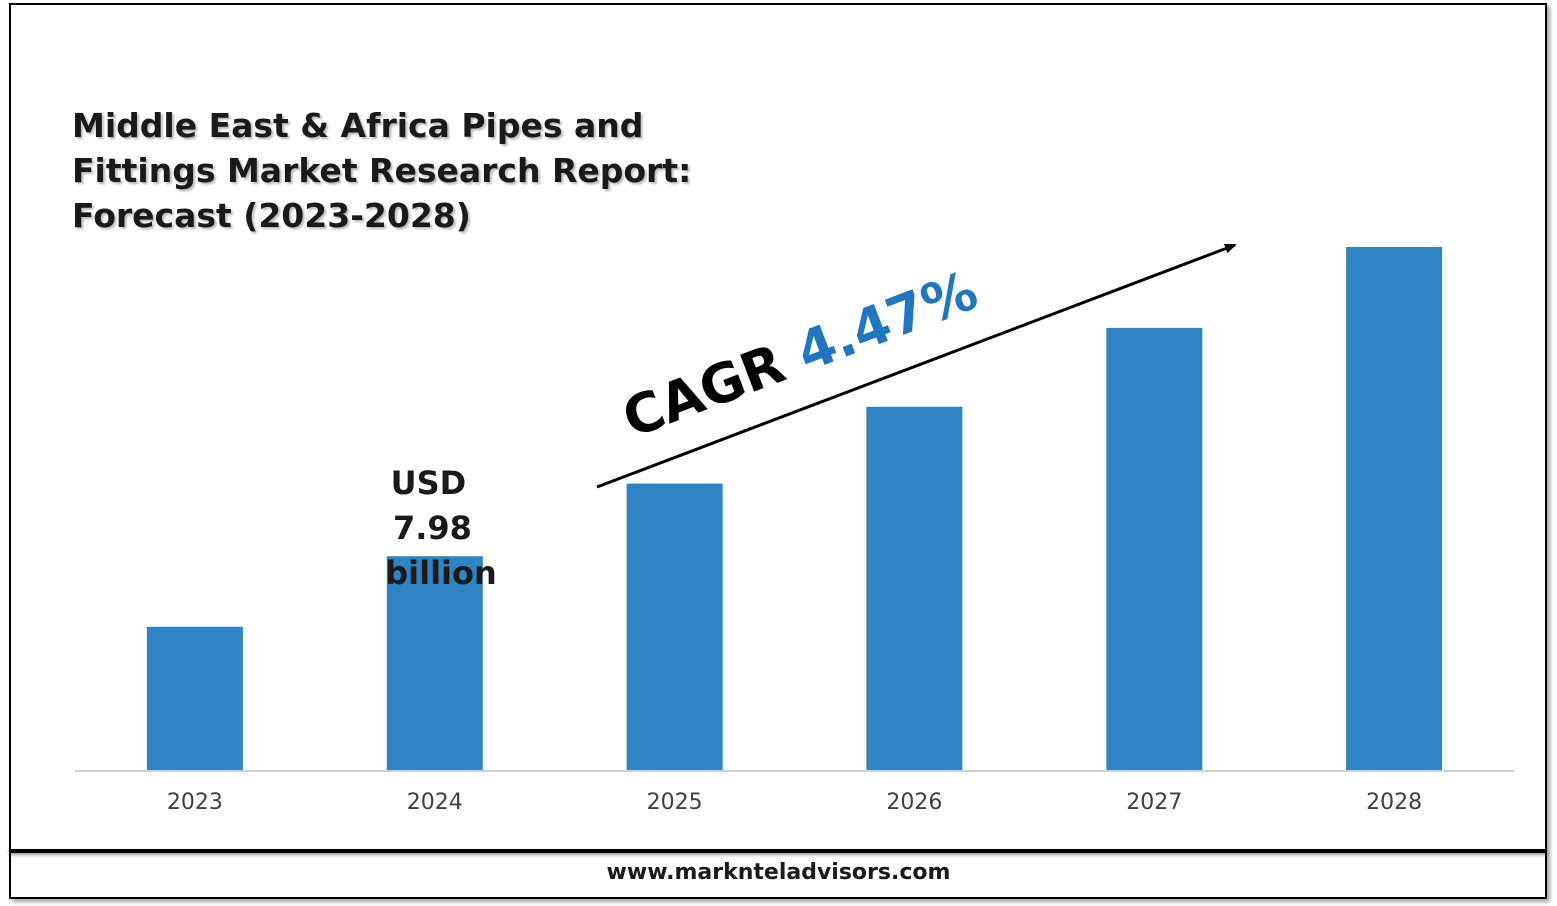 The width and height of the screenshot is (1557, 906). I want to click on bar-2026, so click(914, 588).